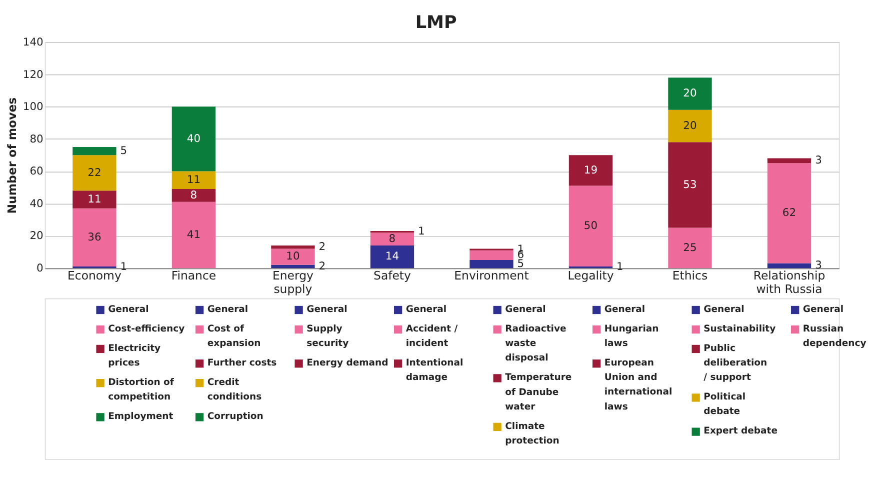  I want to click on chart-title: LMP, so click(436, 22).